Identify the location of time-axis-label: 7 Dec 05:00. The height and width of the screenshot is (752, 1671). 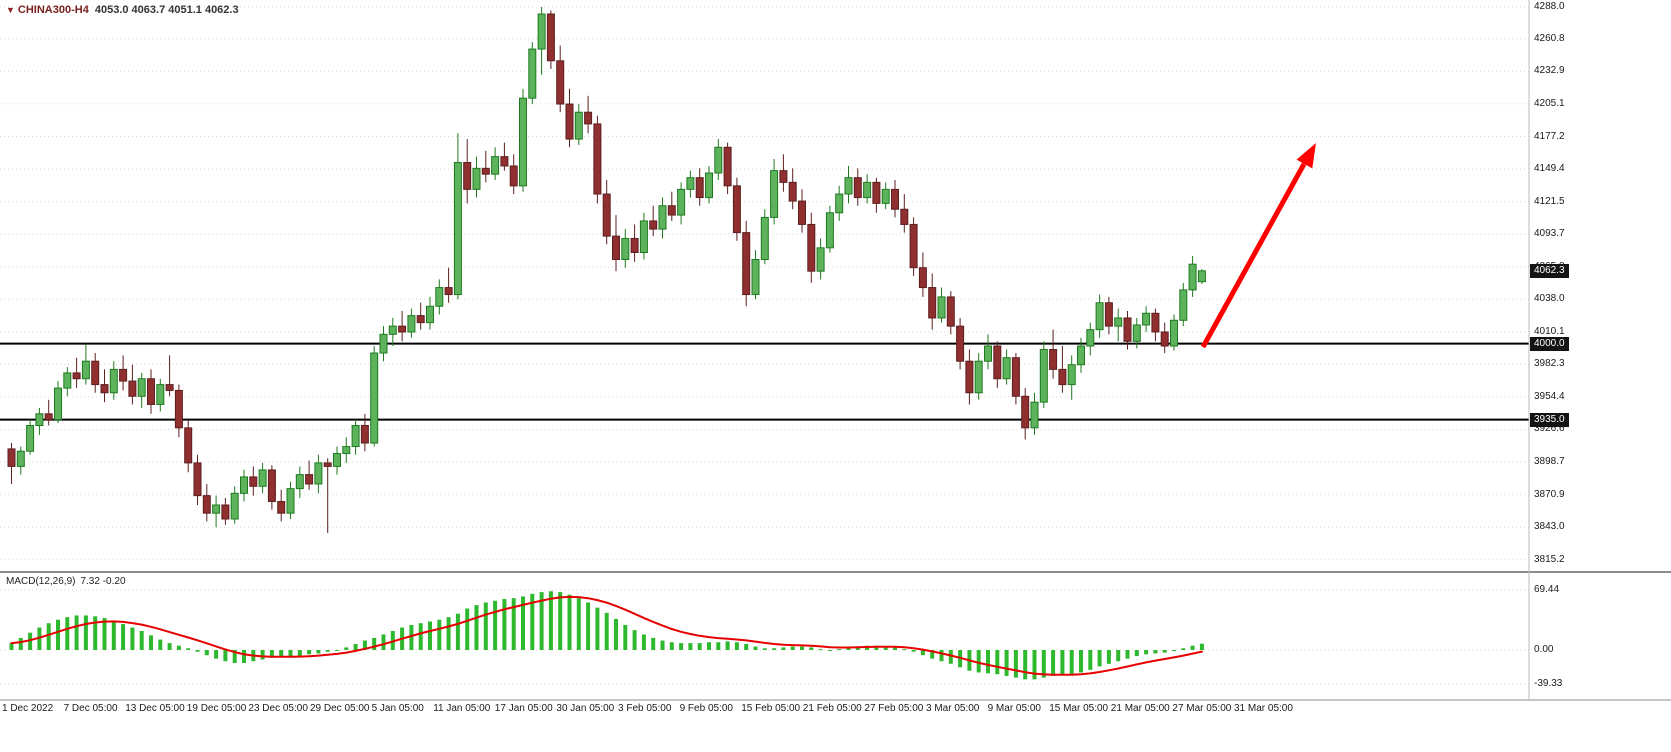
(90, 708).